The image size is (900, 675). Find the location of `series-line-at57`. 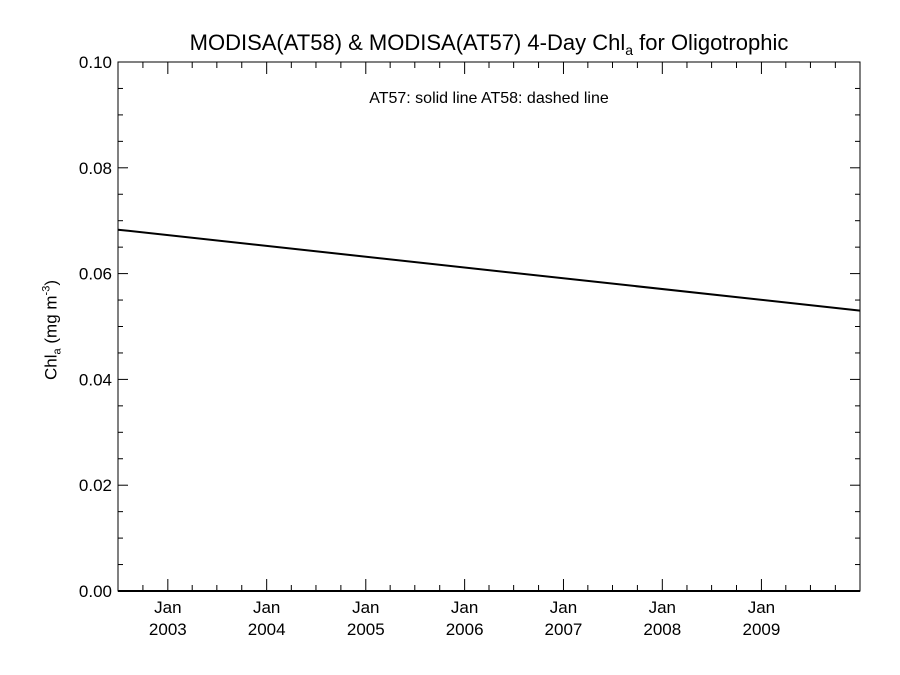

series-line-at57 is located at coordinates (489, 270).